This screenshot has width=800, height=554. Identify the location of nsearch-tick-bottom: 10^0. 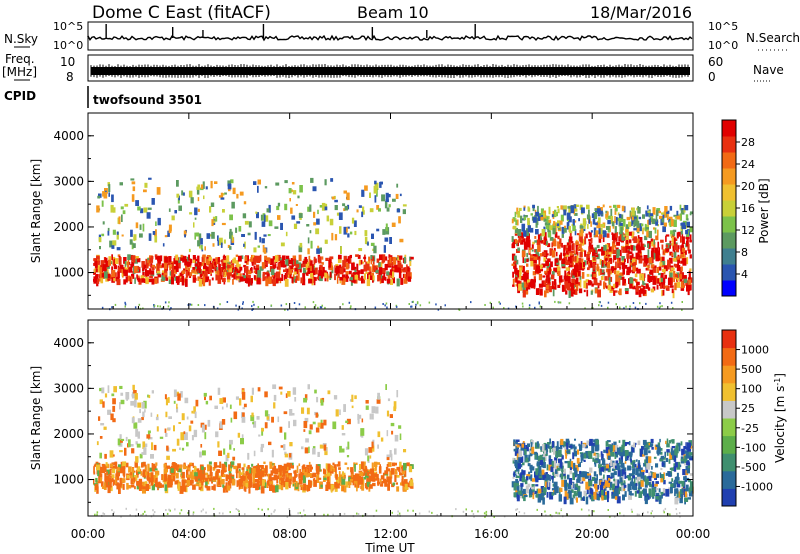
(723, 45).